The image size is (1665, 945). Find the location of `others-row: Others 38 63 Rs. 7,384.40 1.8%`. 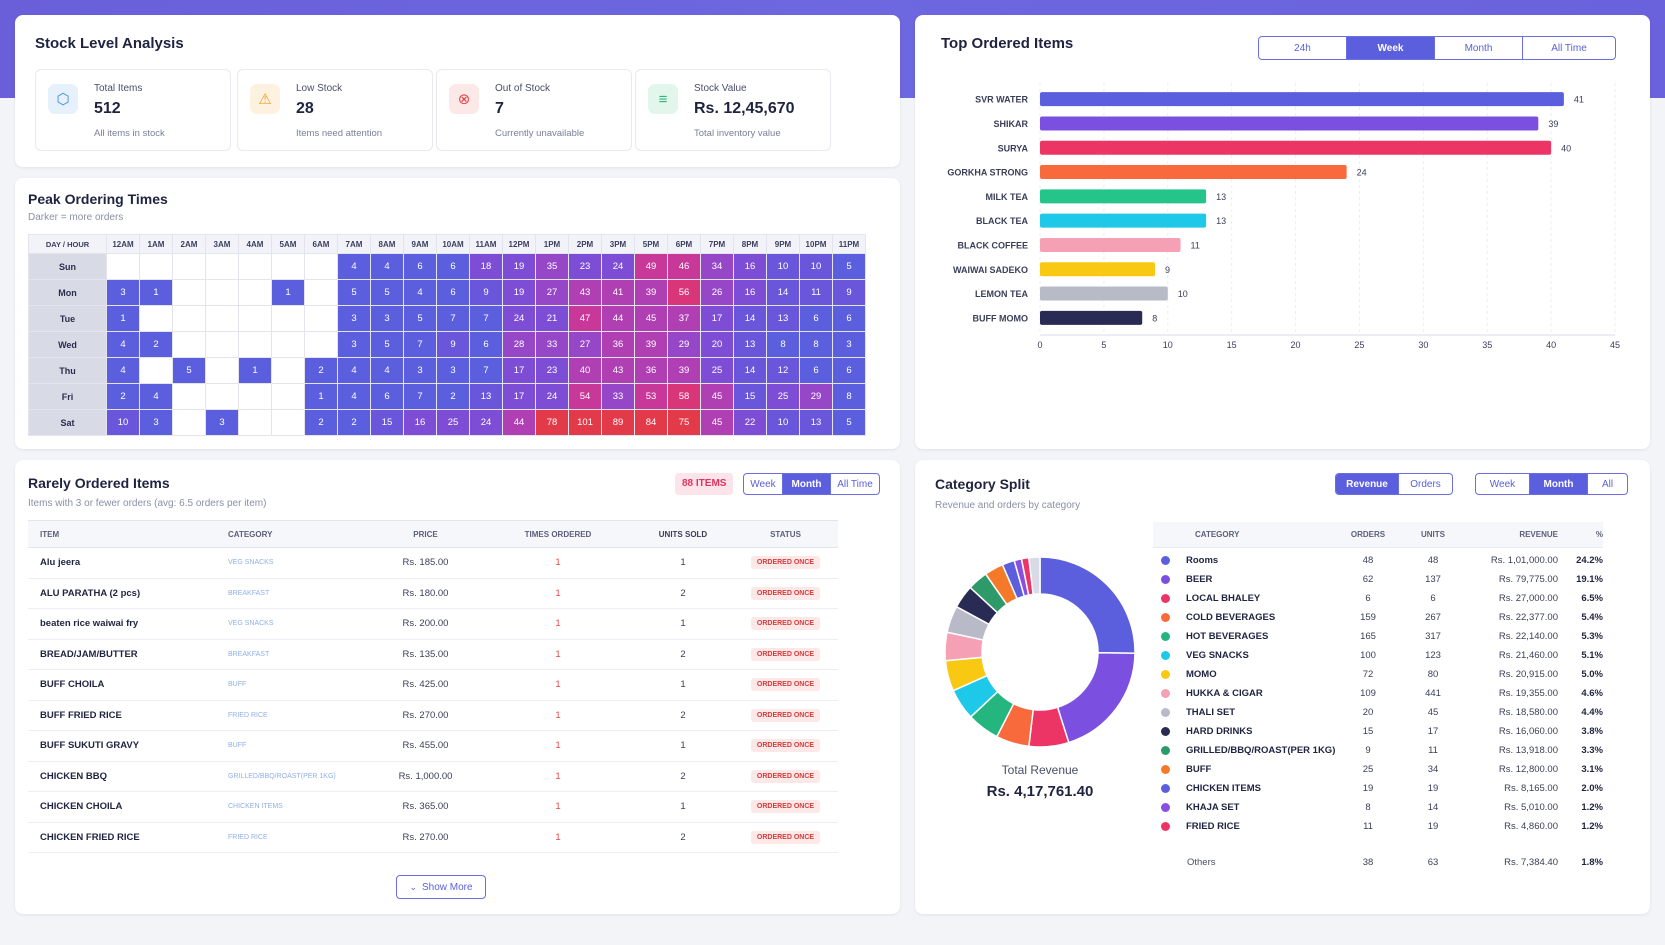

others-row: Others 38 63 Rs. 7,384.40 1.8% is located at coordinates (1378, 862).